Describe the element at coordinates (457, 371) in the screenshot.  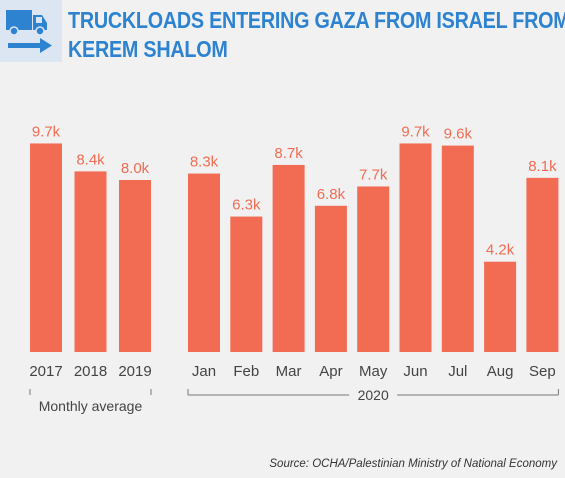
I see `category-label-jul: Jul` at that location.